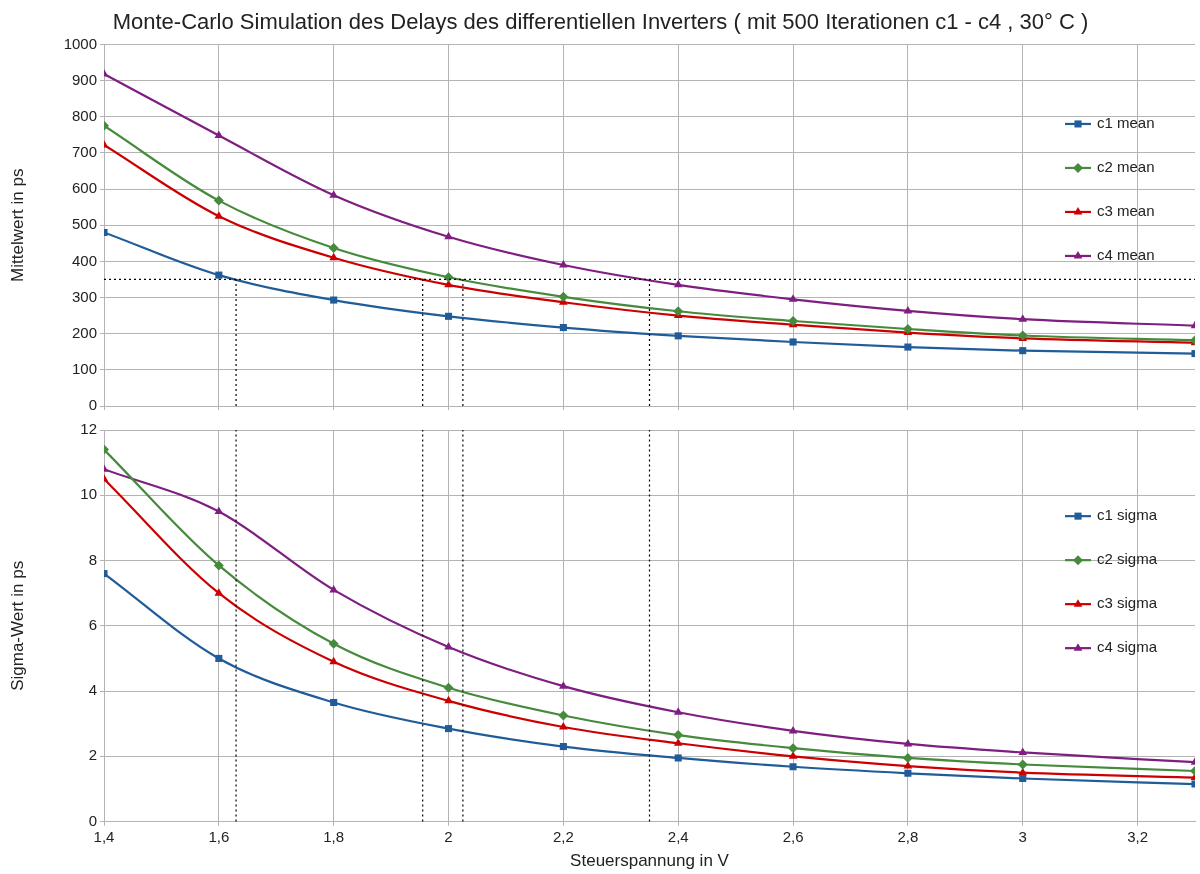  What do you see at coordinates (88, 494) in the screenshot?
I see `y-tick-label: 10` at bounding box center [88, 494].